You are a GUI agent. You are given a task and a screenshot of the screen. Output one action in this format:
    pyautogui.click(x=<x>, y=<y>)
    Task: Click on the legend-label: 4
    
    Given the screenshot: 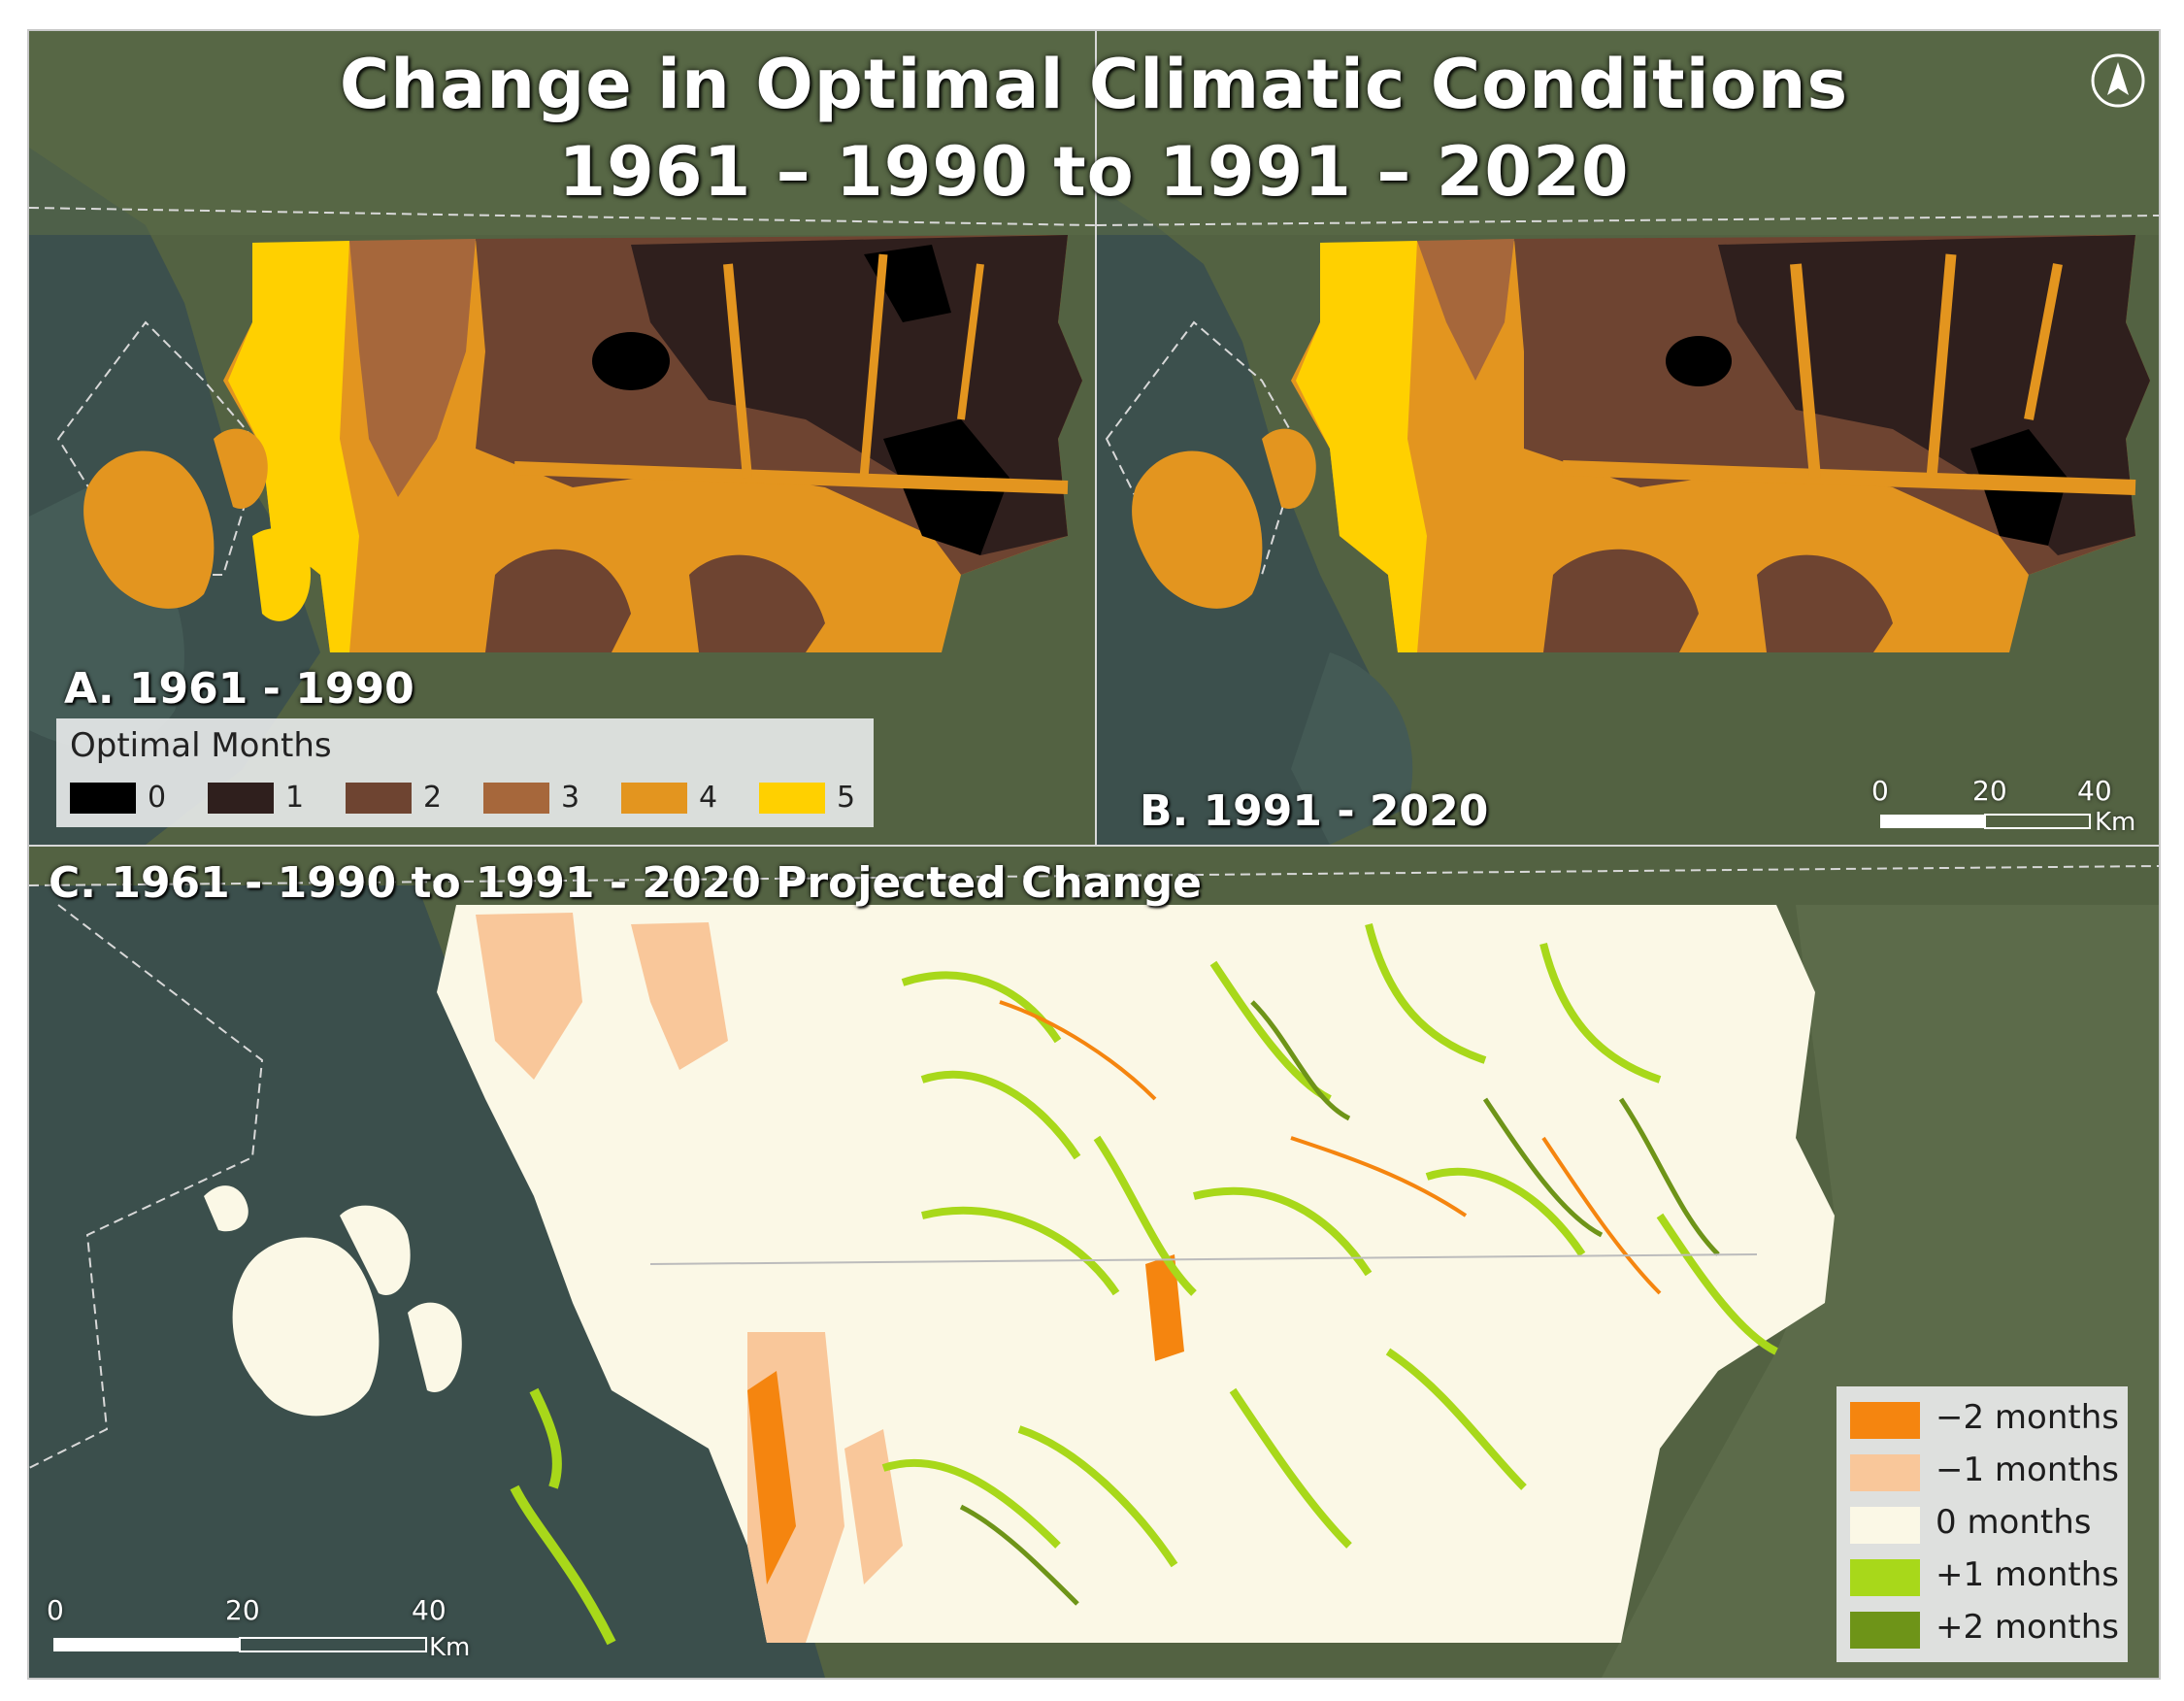 What is the action you would take?
    pyautogui.click(x=708, y=798)
    